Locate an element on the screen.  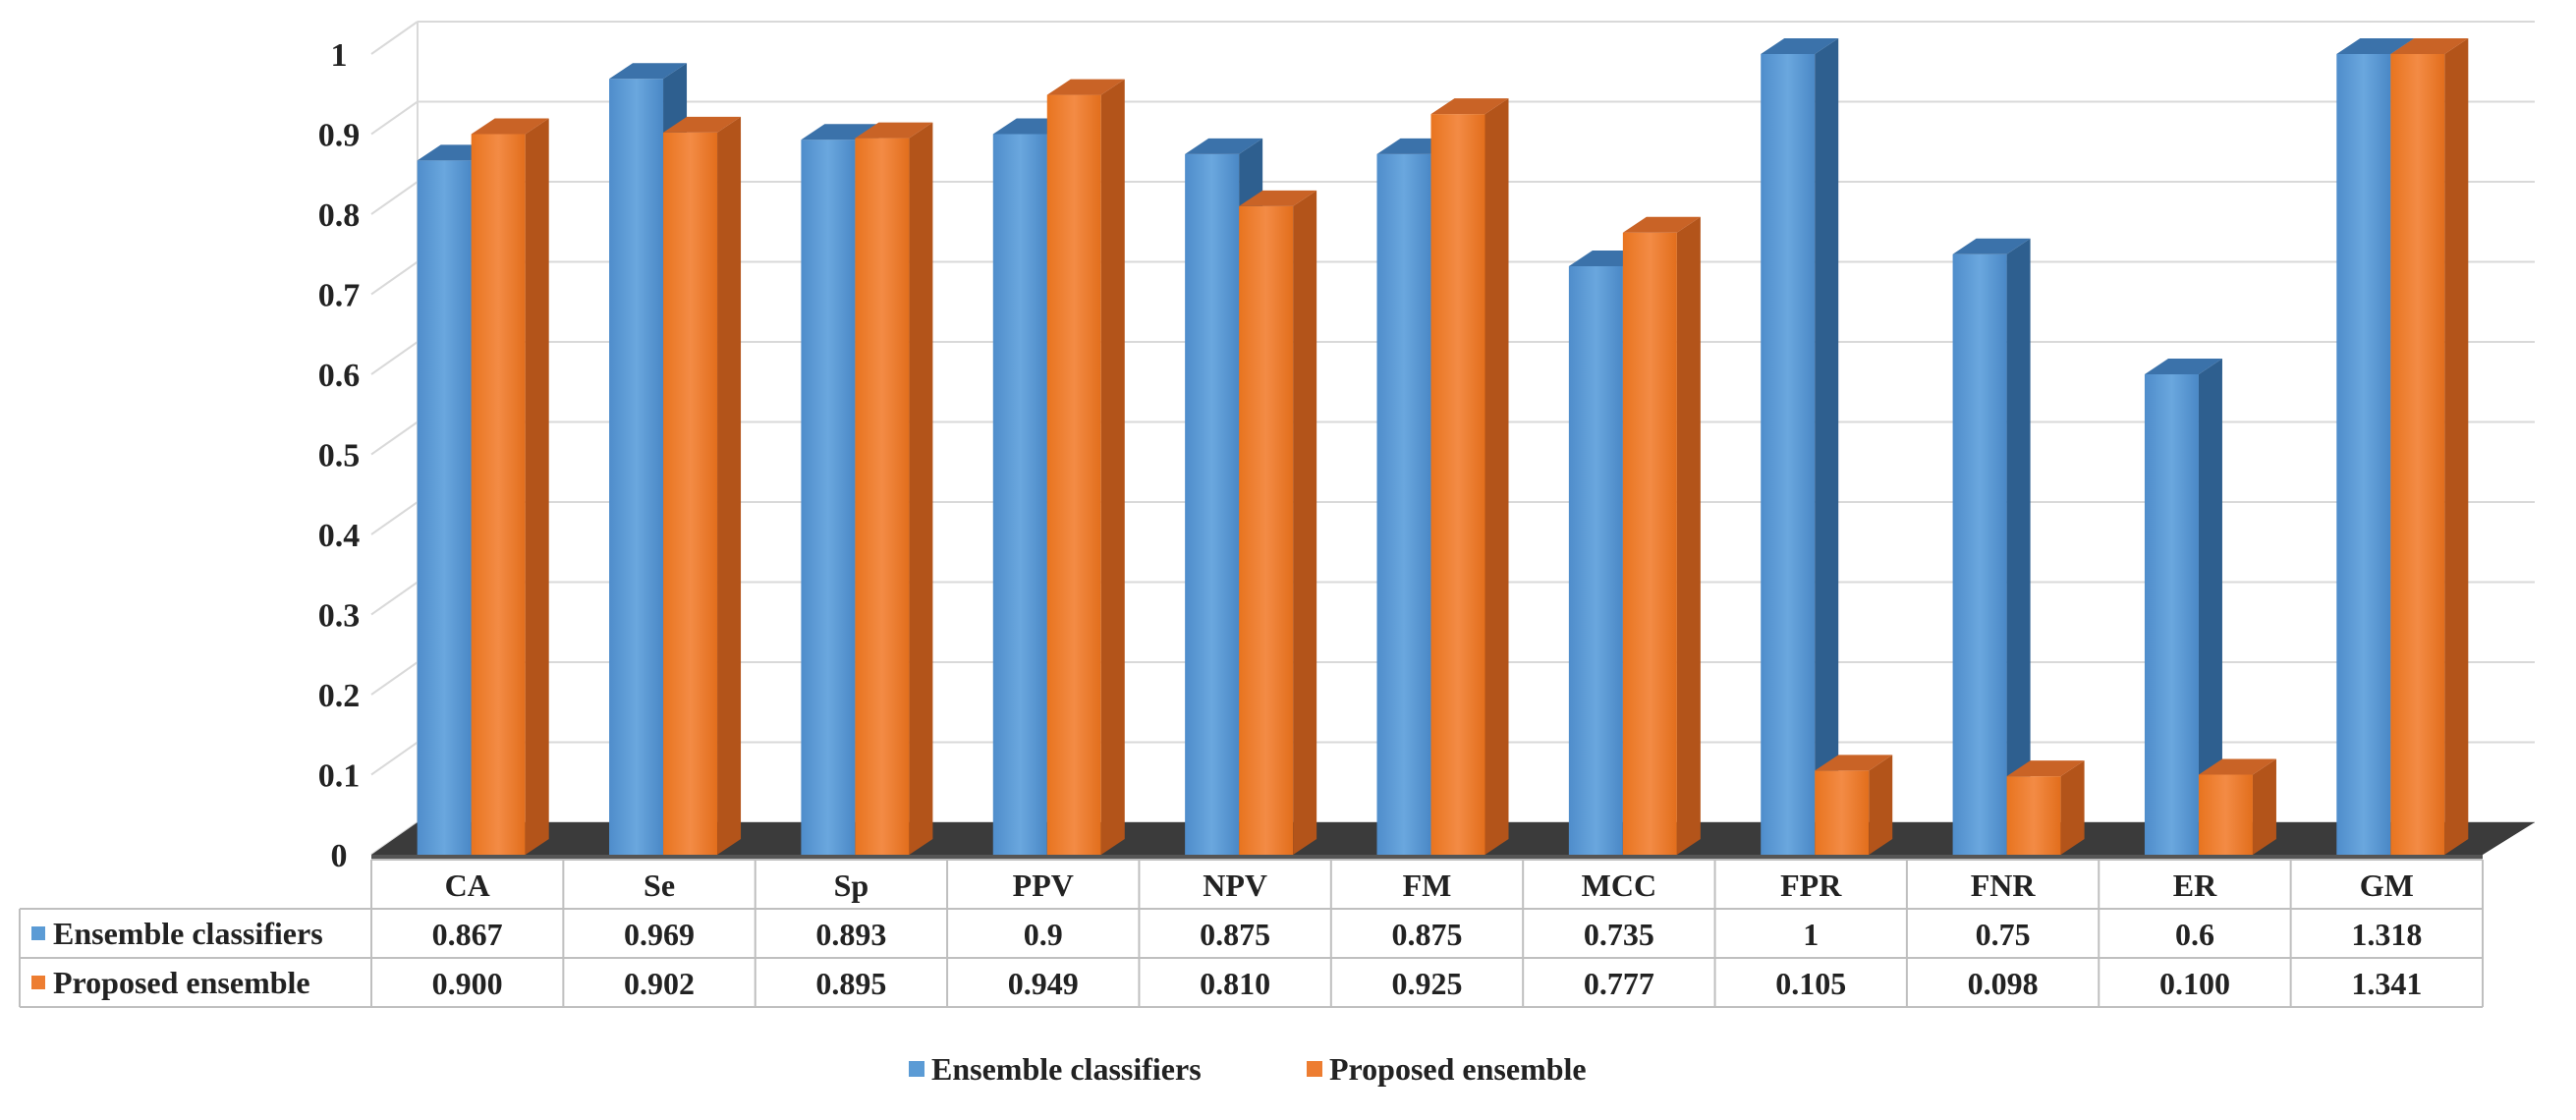
data-label: 0.098 is located at coordinates (2003, 983).